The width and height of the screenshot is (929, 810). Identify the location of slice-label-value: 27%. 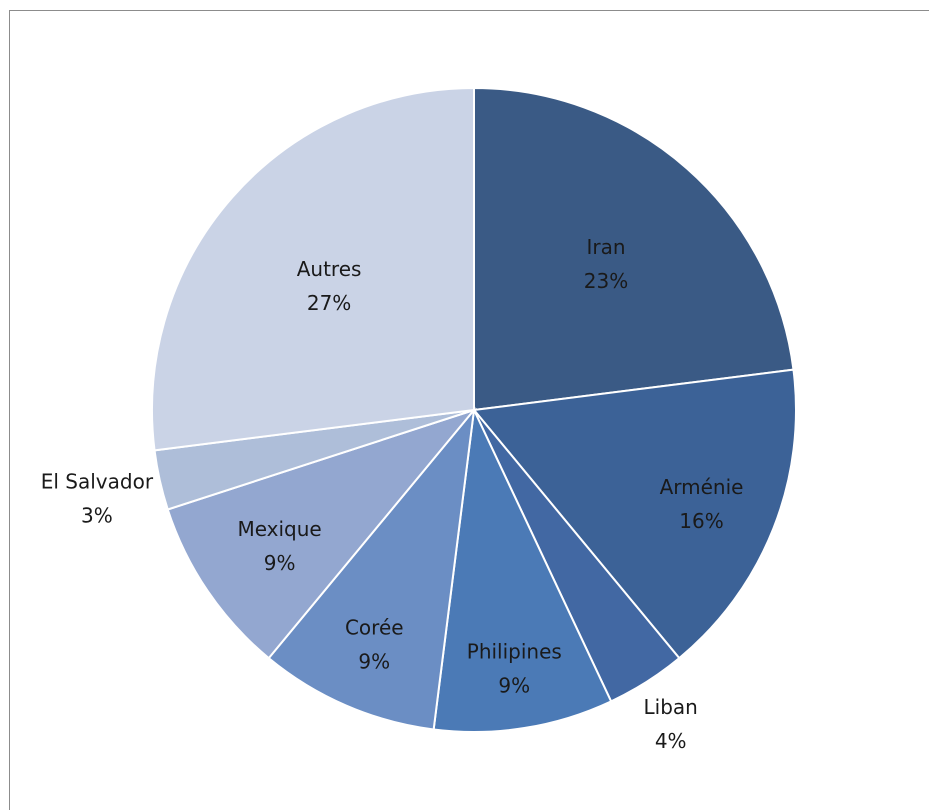
(329, 303).